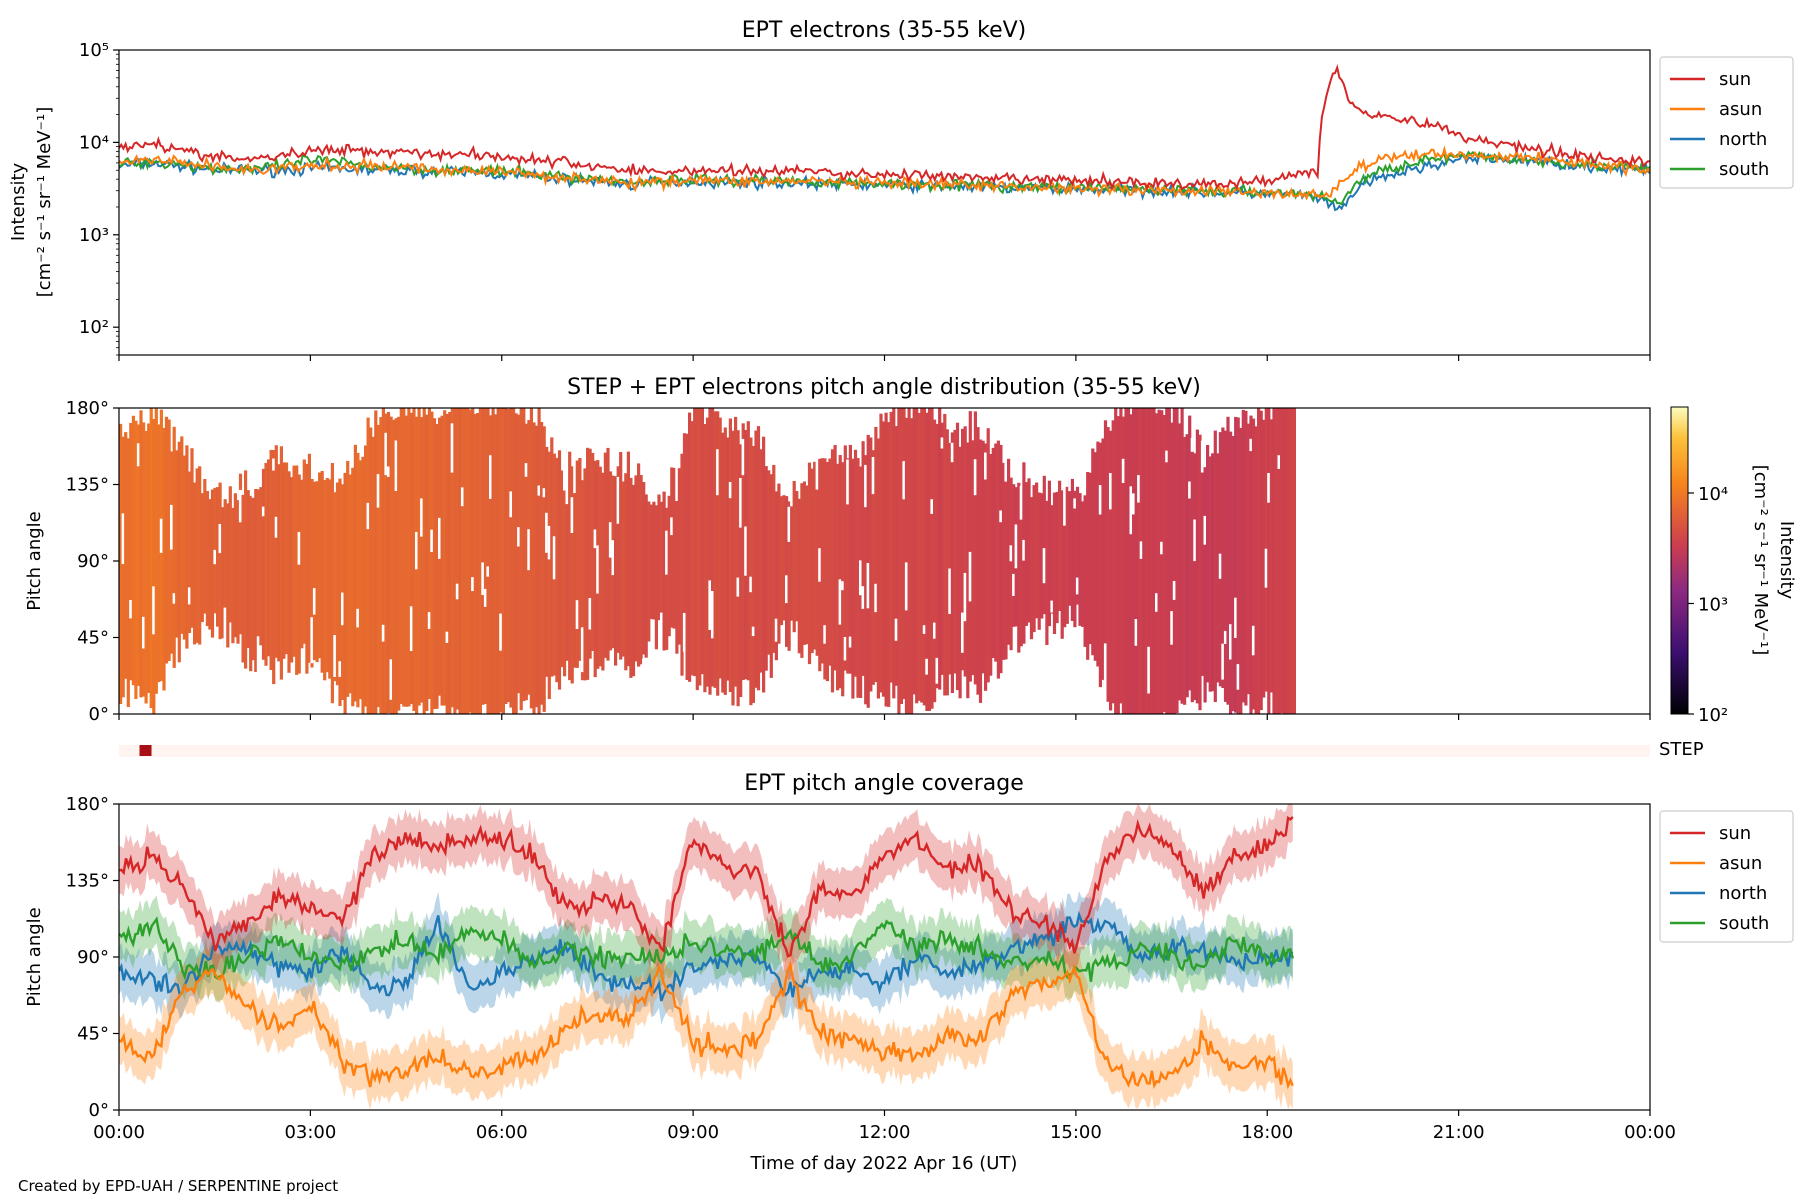 The image size is (1800, 1200). Describe the element at coordinates (706, 1025) in the screenshot. I see `coverage-band-asun` at that location.